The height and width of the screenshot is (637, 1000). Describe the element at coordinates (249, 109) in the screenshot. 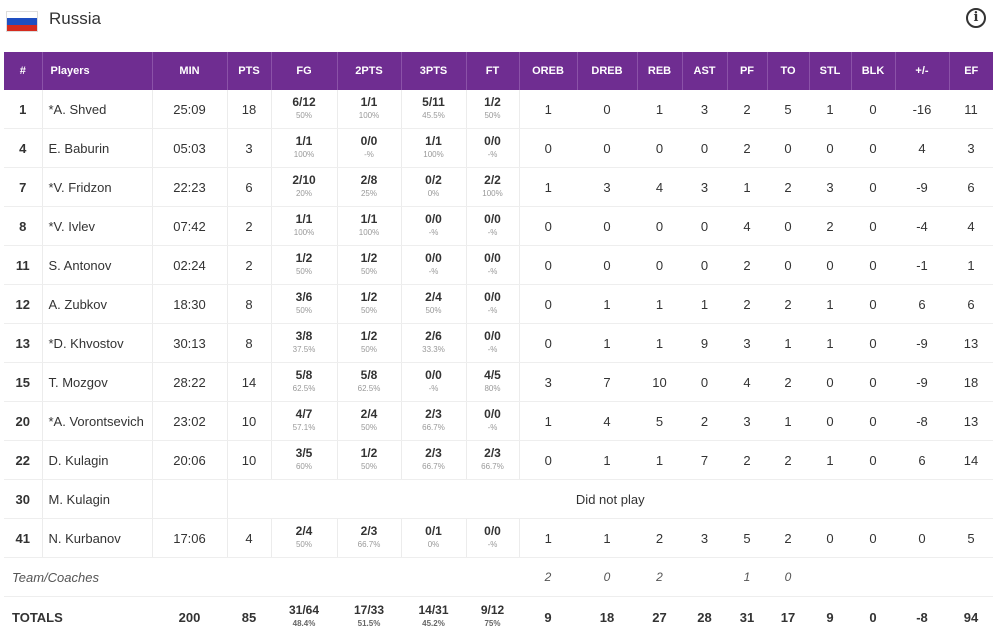

I see `pts-cell: 18` at that location.